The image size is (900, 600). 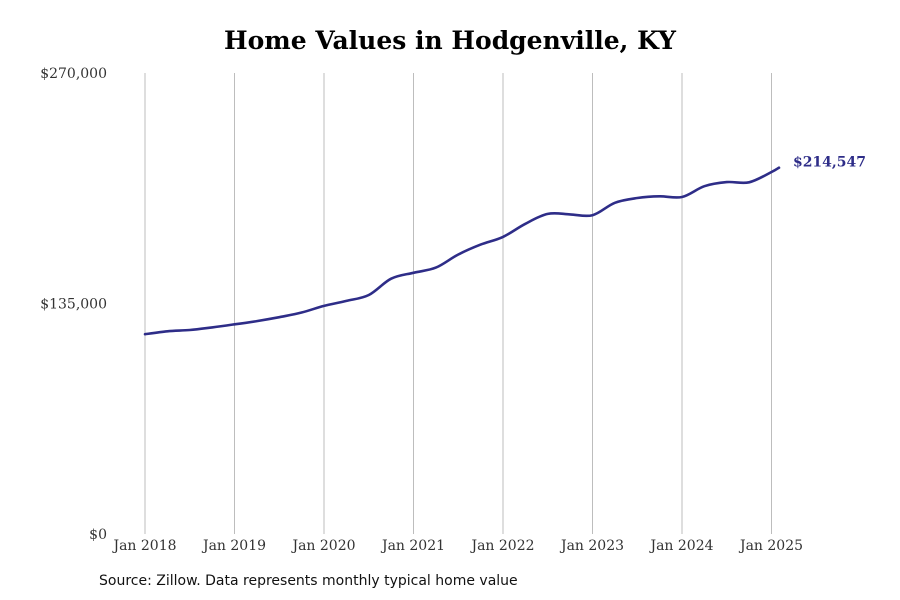 I want to click on annotation-layer: $214,547, so click(x=829, y=163).